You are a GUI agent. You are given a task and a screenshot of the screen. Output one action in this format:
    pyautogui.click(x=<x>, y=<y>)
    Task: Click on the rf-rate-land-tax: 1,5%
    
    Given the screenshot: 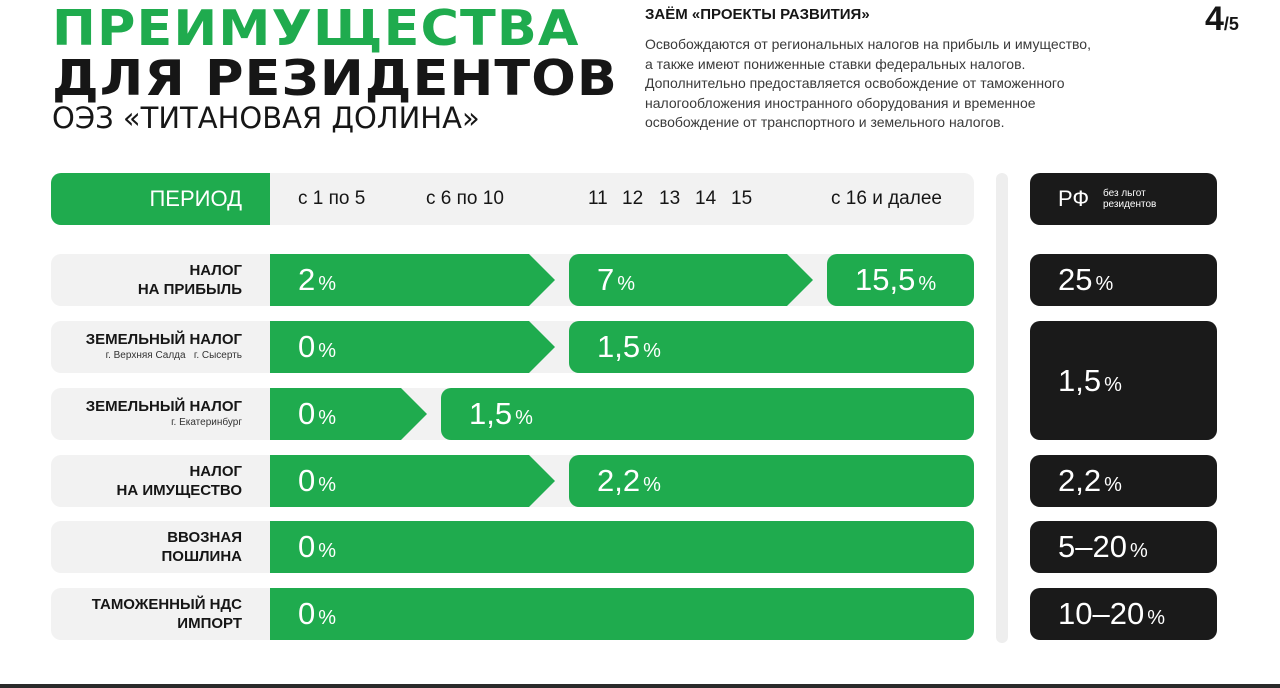 What is the action you would take?
    pyautogui.click(x=1123, y=380)
    